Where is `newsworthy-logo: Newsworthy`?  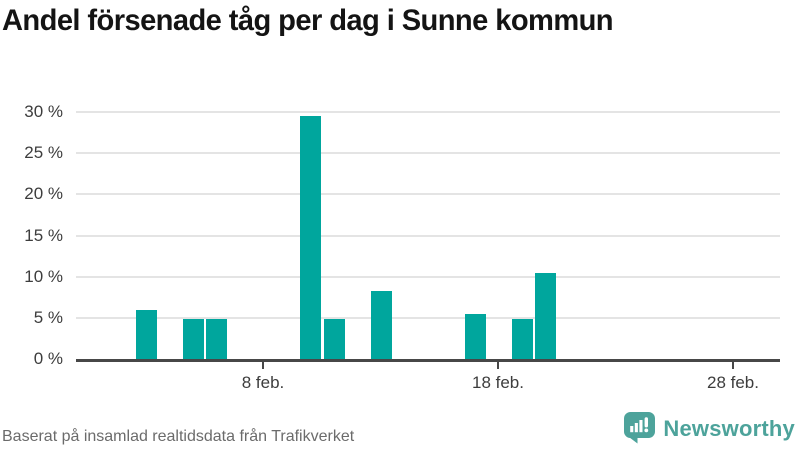
newsworthy-logo: Newsworthy is located at coordinates (709, 428).